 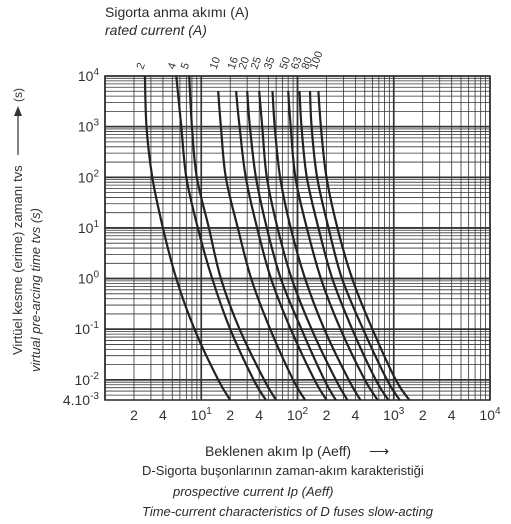 What do you see at coordinates (177, 12) in the screenshot?
I see `chart-title-tr: Sigorta anma akımı (A)` at bounding box center [177, 12].